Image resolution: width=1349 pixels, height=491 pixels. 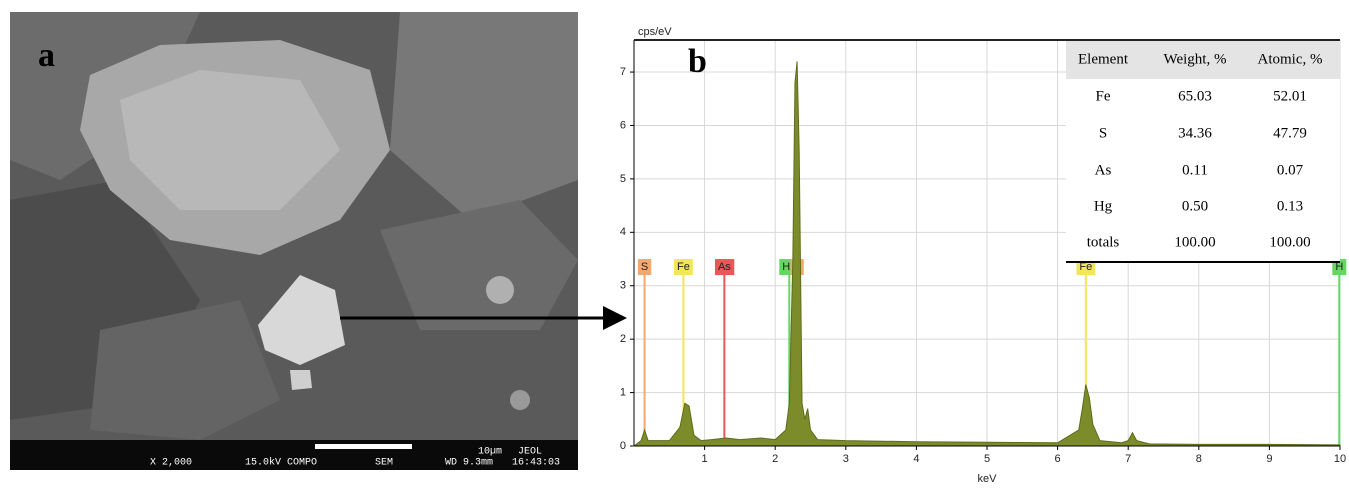 I want to click on table-cell: 65.03, so click(x=1195, y=96).